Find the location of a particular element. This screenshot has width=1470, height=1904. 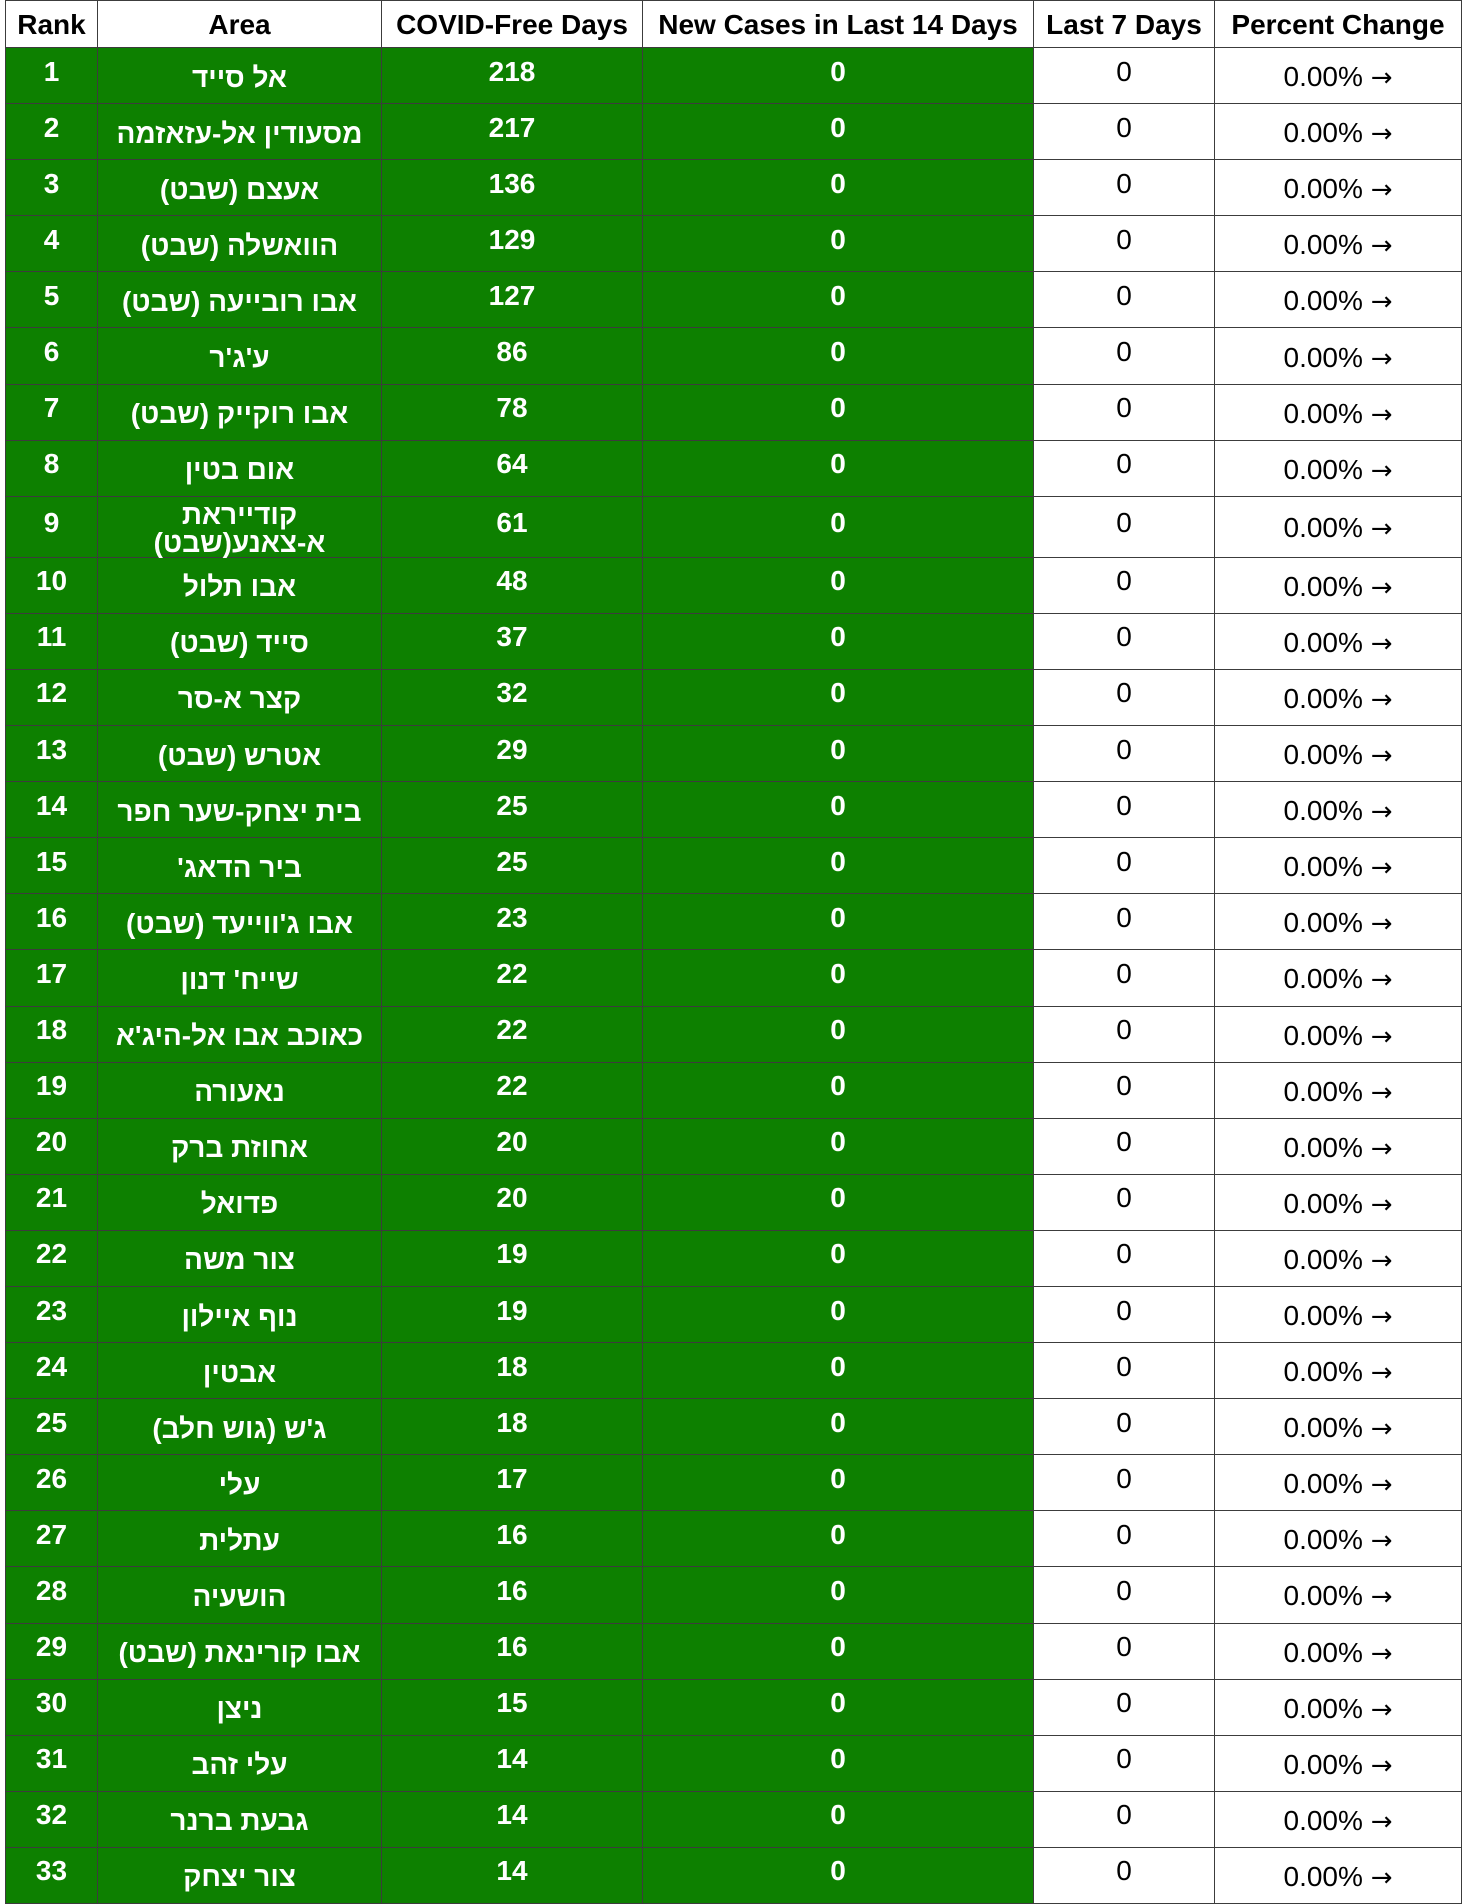

column-header-covid-free-days: COVID-Free Days is located at coordinates (512, 24).